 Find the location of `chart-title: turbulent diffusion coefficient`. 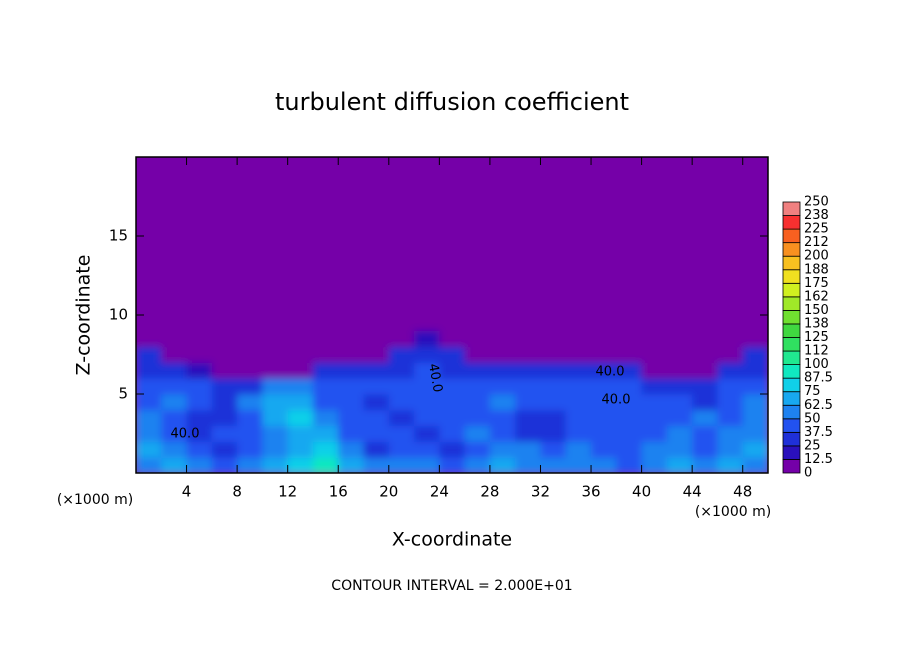

chart-title: turbulent diffusion coefficient is located at coordinates (452, 102).